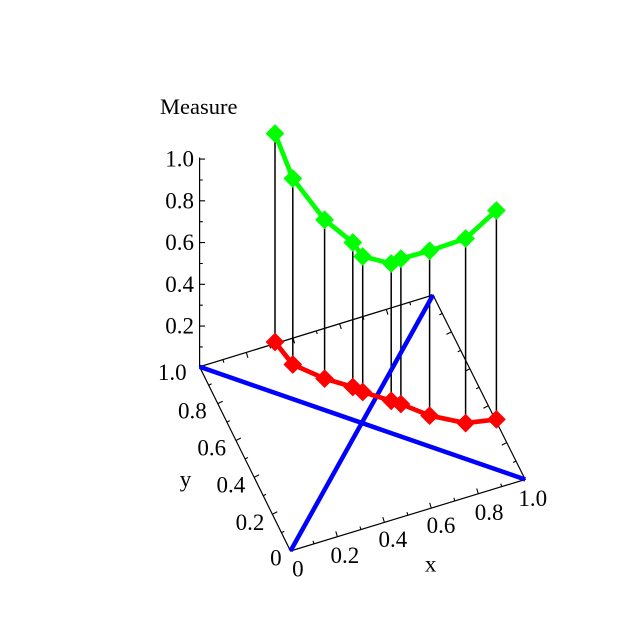 The width and height of the screenshot is (640, 640). Describe the element at coordinates (198, 106) in the screenshot. I see `svg-text: Measure` at that location.